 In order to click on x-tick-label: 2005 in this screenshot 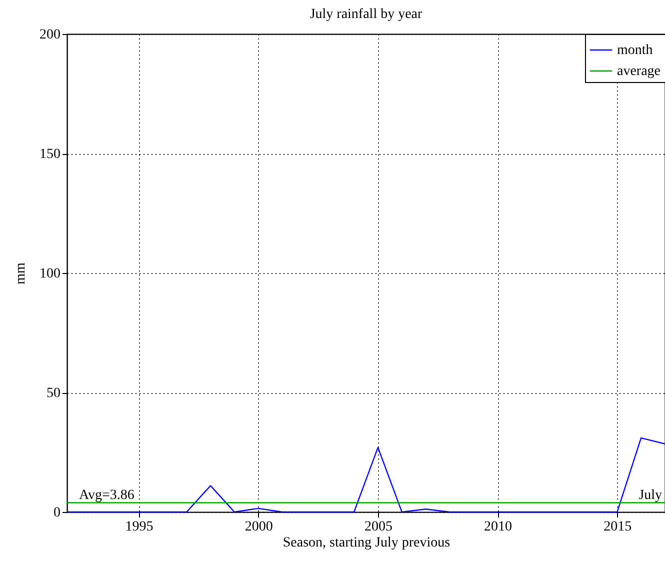, I will do `click(378, 527)`.